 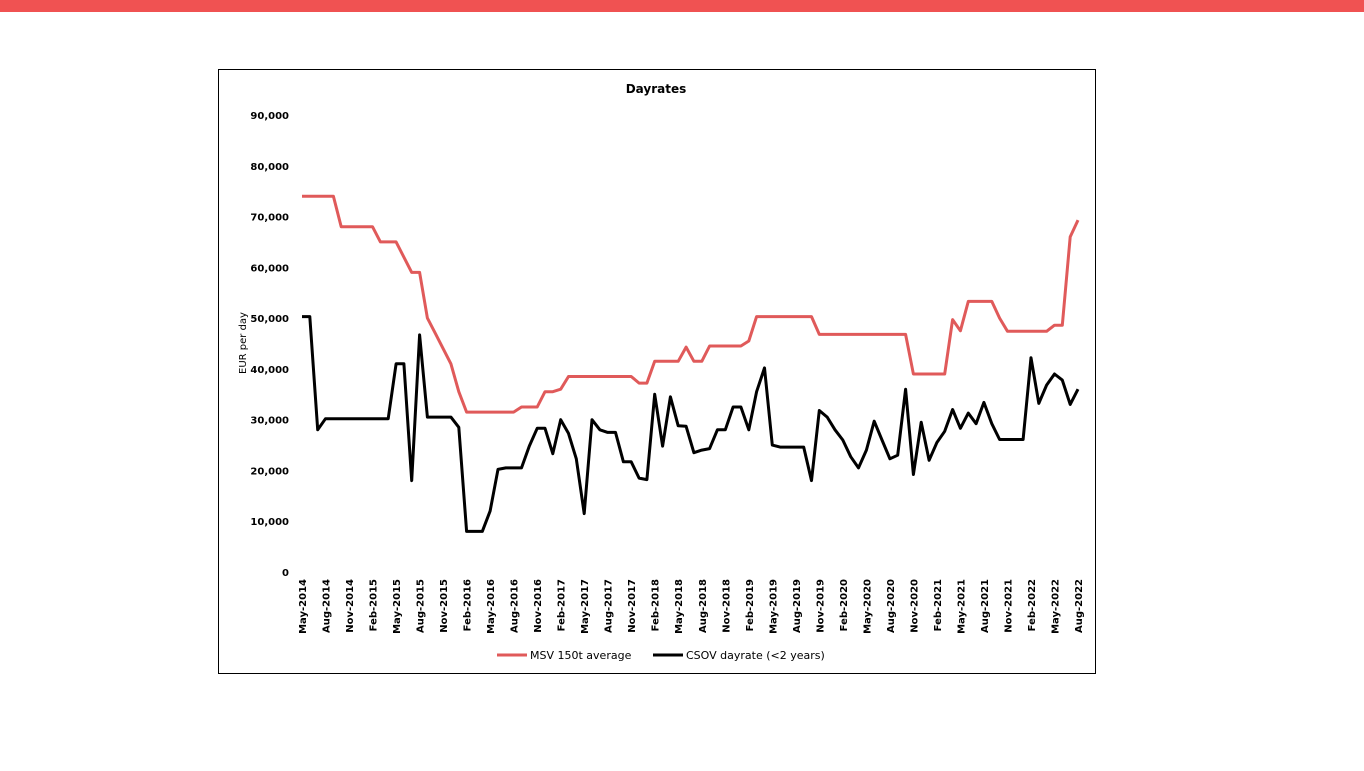 I want to click on x-tick-label: Aug-2018, so click(x=703, y=606).